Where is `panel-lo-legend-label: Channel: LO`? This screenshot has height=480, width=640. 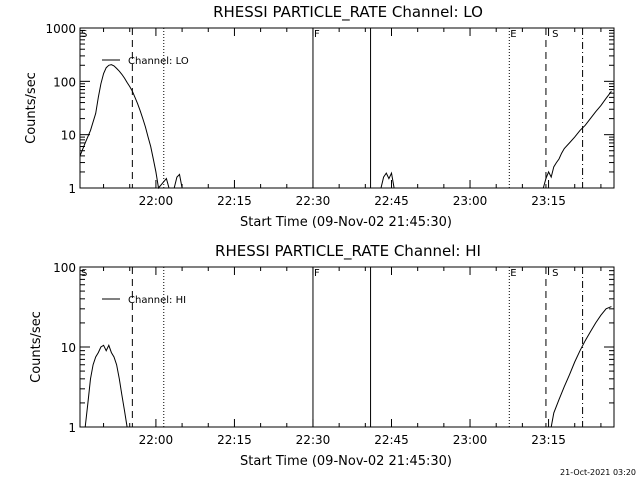 panel-lo-legend-label: Channel: LO is located at coordinates (158, 61).